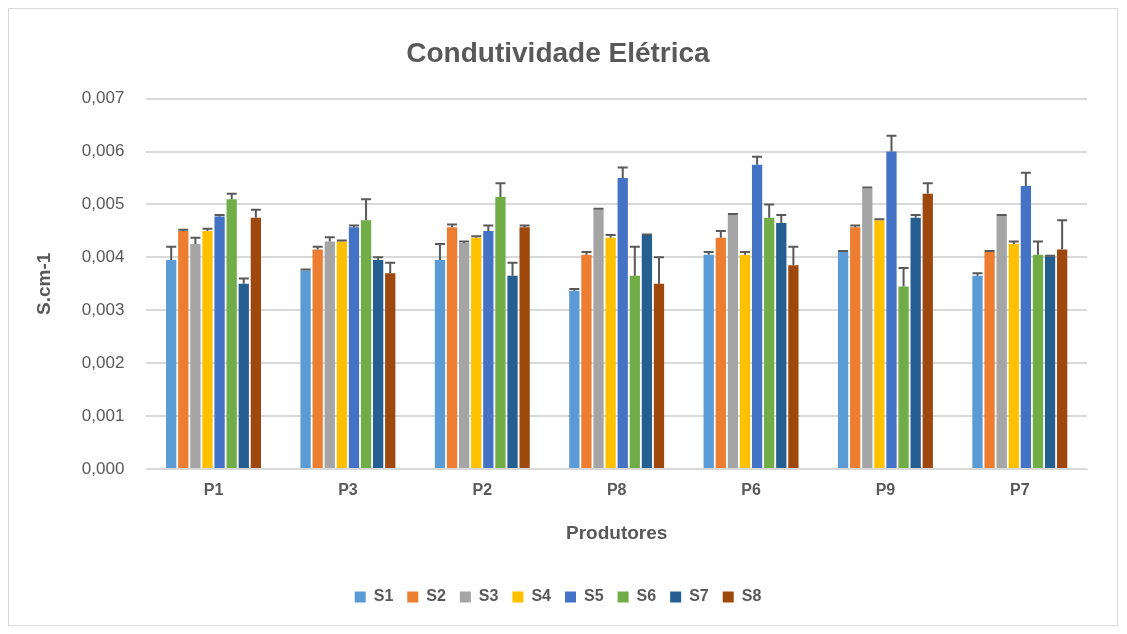  I want to click on y-tick-label: 0,005, so click(103, 204).